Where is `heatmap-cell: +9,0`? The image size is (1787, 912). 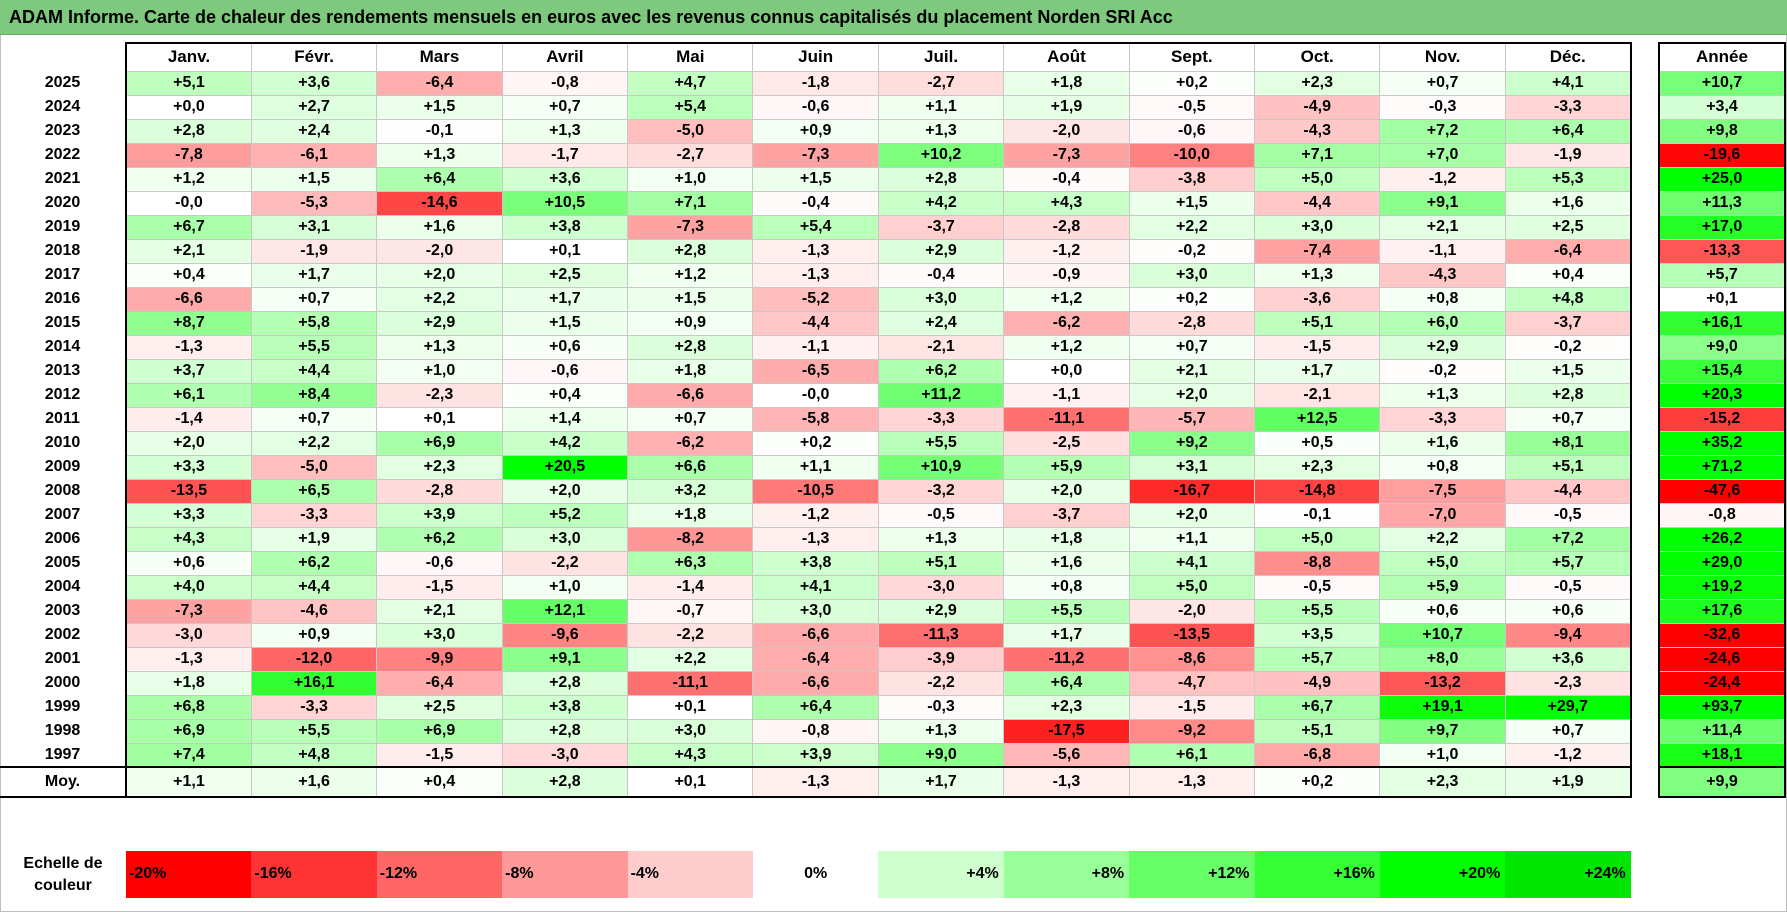
heatmap-cell: +9,0 is located at coordinates (941, 755).